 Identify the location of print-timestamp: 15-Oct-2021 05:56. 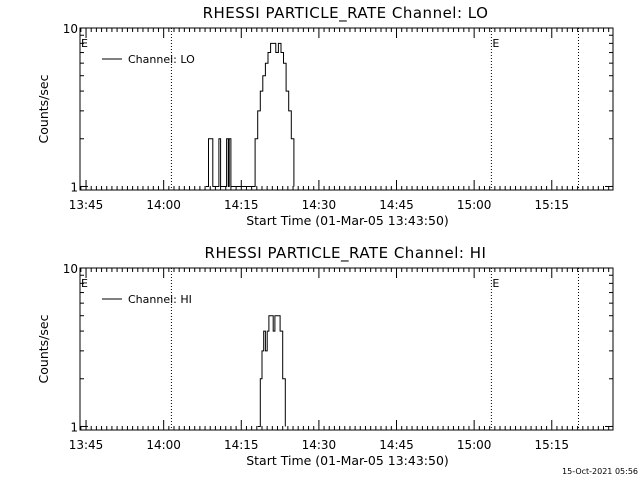
(600, 471).